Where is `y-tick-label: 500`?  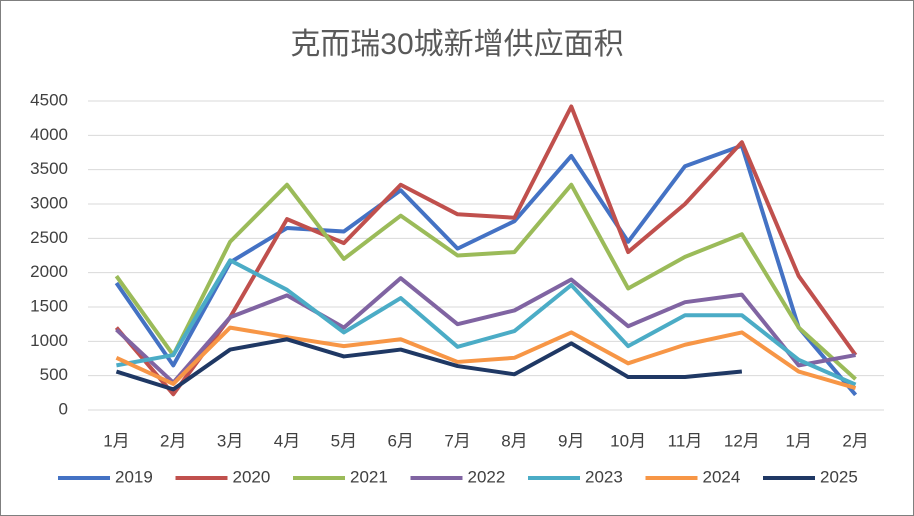 y-tick-label: 500 is located at coordinates (54, 374).